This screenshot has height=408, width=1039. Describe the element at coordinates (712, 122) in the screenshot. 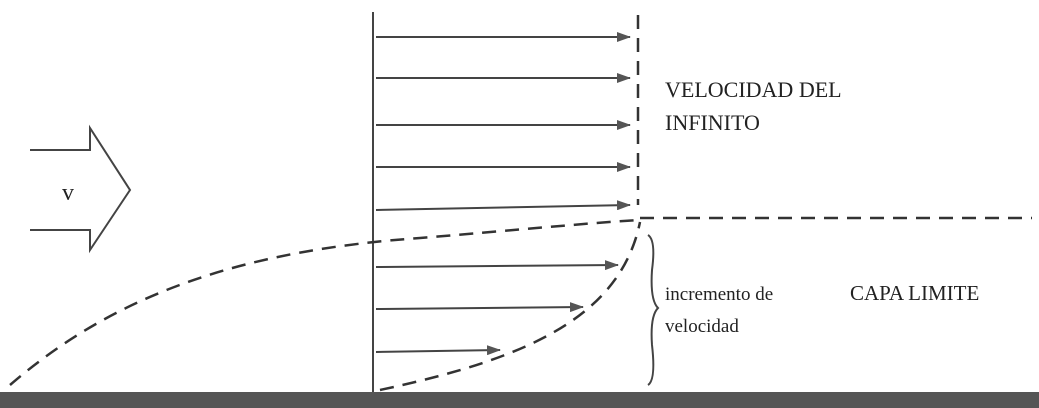

I see `free-stream-label: INFINITO` at that location.